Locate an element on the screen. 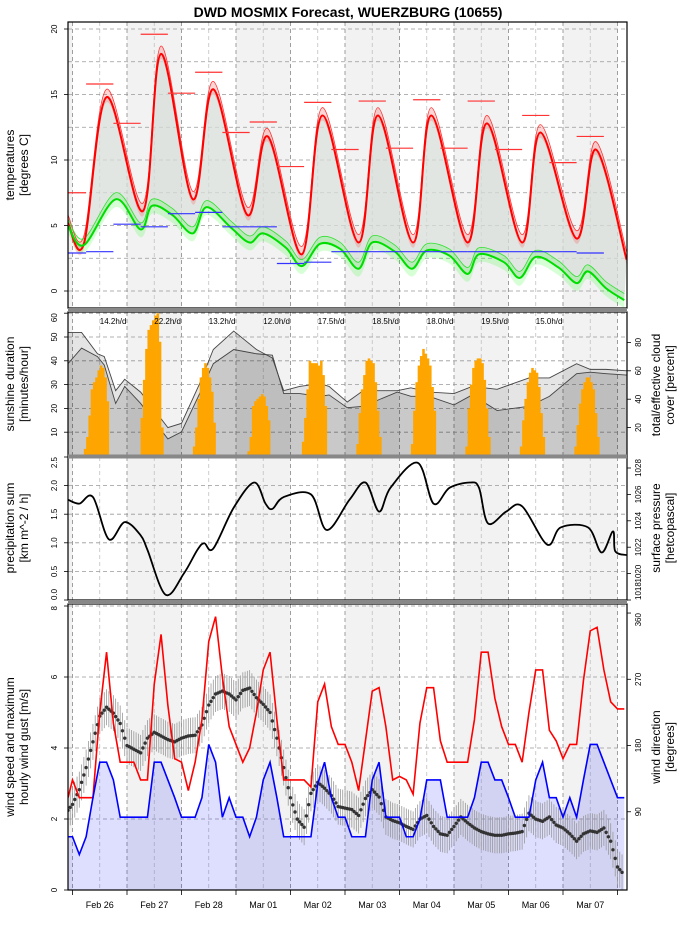 Image resolution: width=696 pixels, height=930 pixels. sunshine-ylabel-line1: sunshine duration is located at coordinates (10, 384).